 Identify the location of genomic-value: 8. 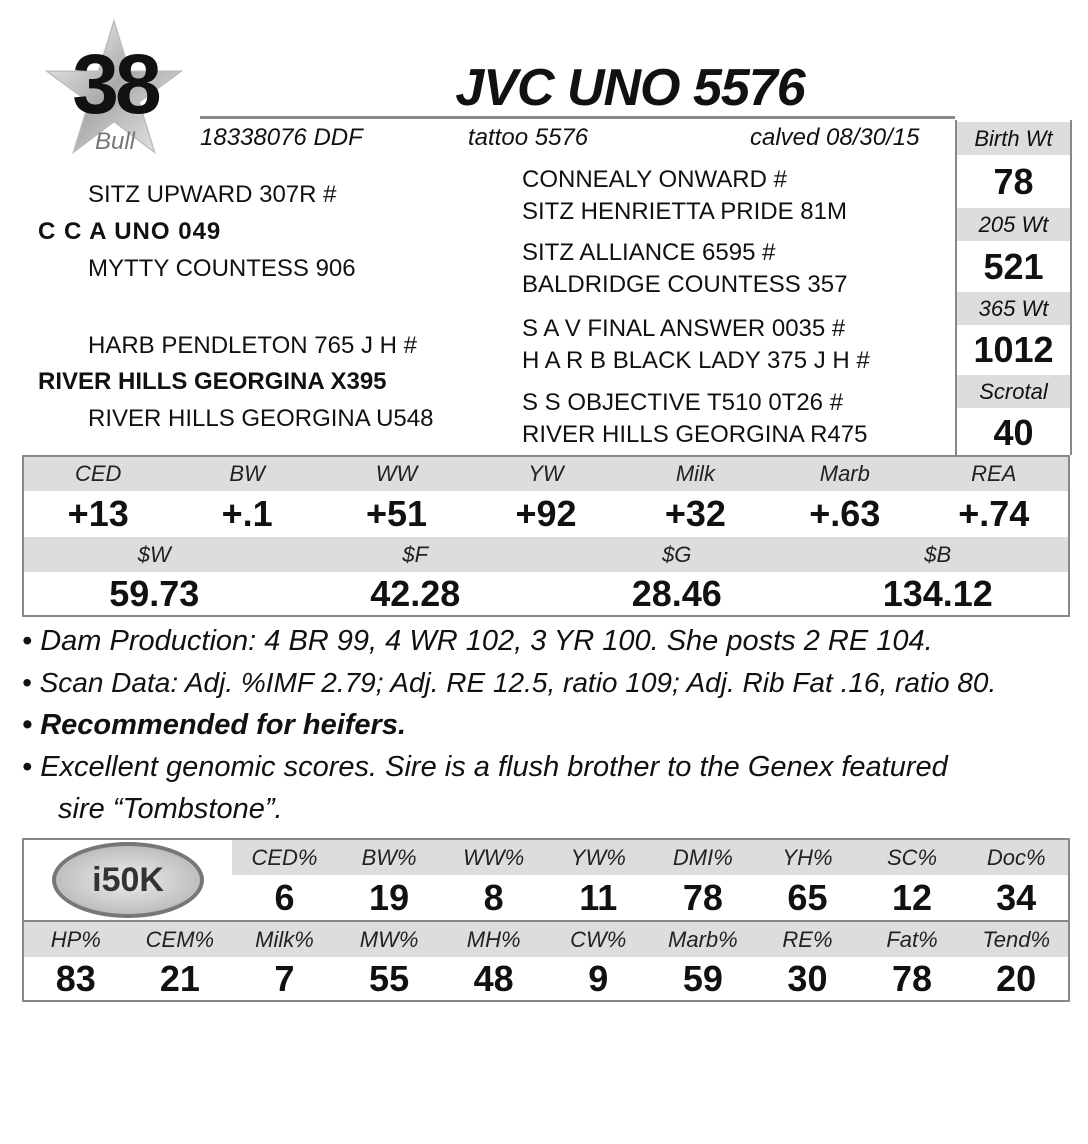
(493, 897).